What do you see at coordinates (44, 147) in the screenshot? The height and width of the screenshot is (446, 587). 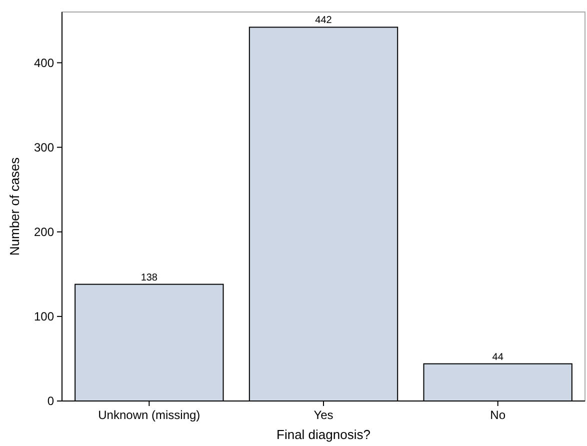 I see `y-tick-label: 300` at bounding box center [44, 147].